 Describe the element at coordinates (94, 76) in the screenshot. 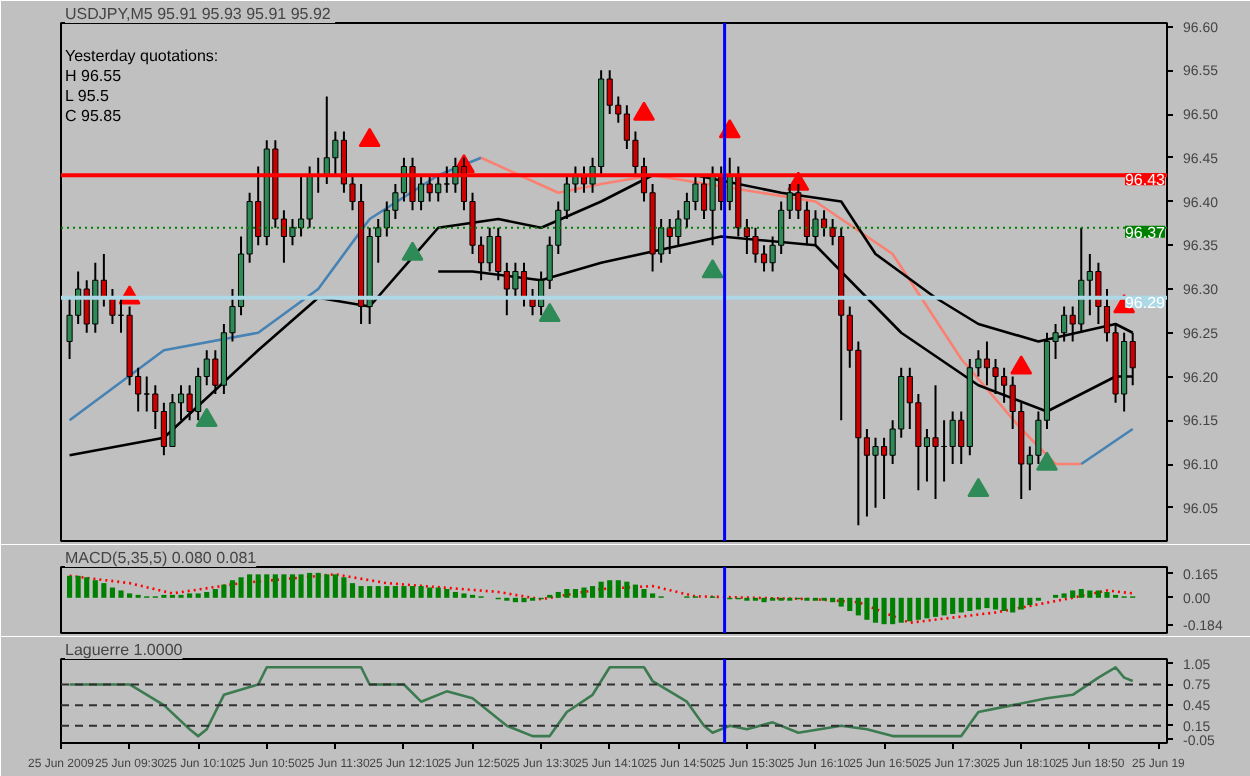

I see `annotation: H 96.55` at that location.